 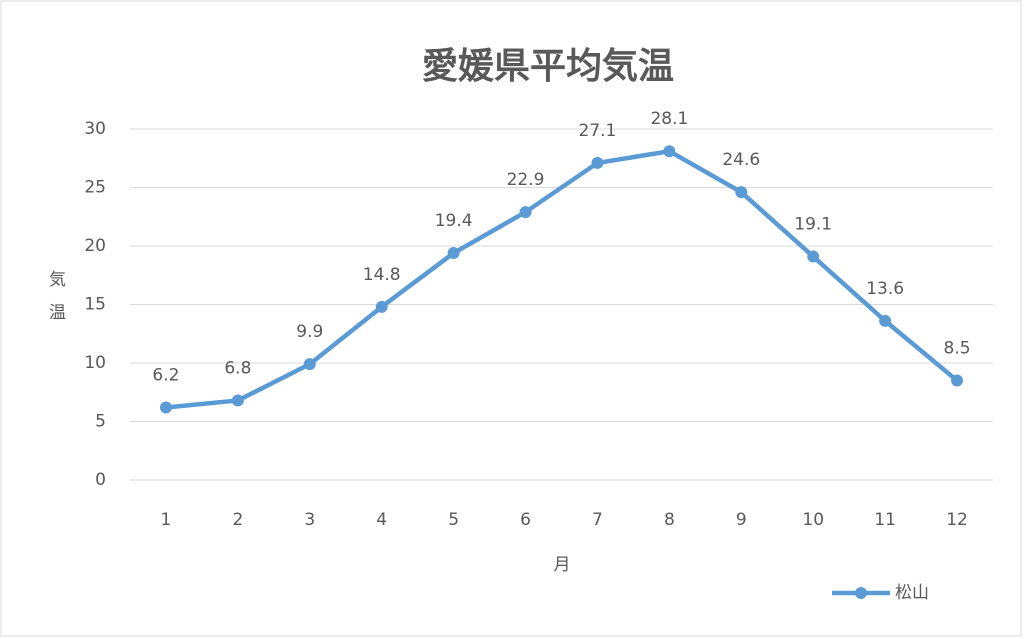 I want to click on x-tick-label: 12, so click(x=957, y=520).